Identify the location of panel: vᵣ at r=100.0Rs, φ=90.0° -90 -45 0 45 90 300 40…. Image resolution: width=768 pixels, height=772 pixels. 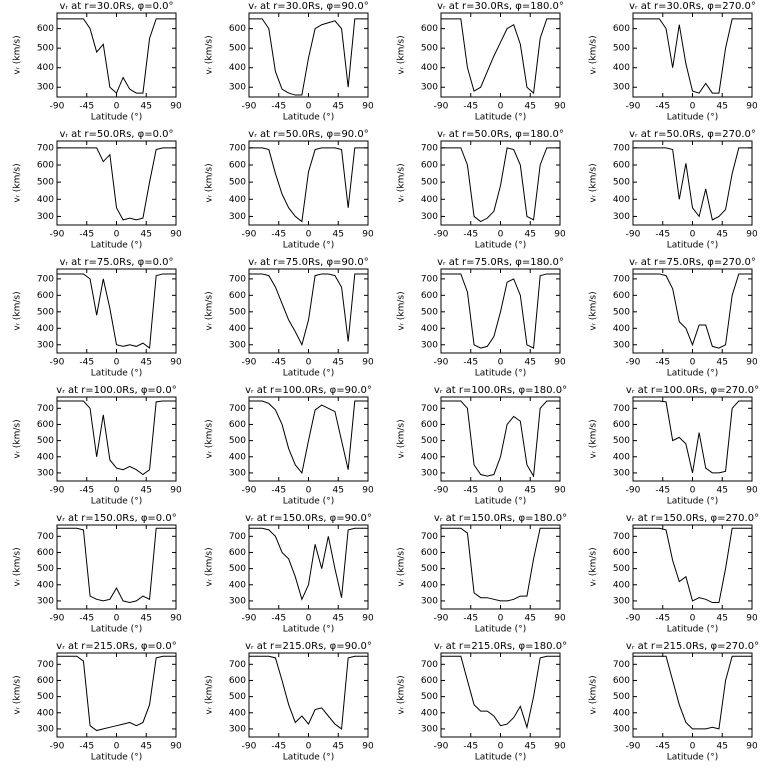
(289, 446).